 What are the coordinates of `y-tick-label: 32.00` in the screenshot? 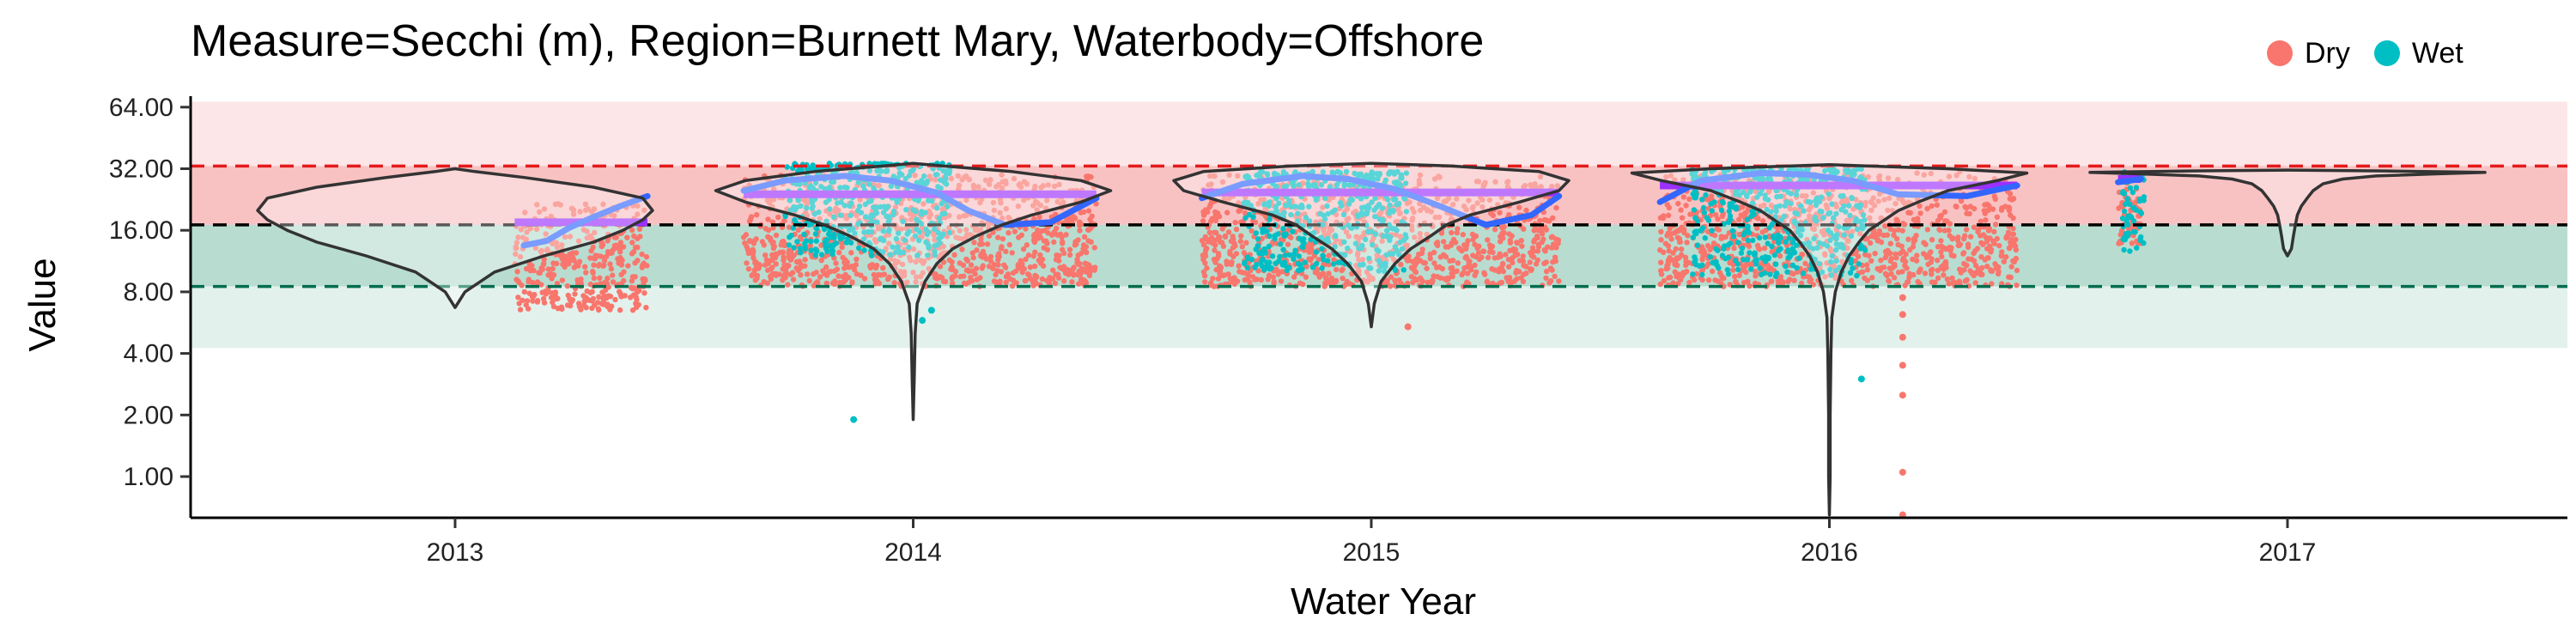 It's located at (141, 170).